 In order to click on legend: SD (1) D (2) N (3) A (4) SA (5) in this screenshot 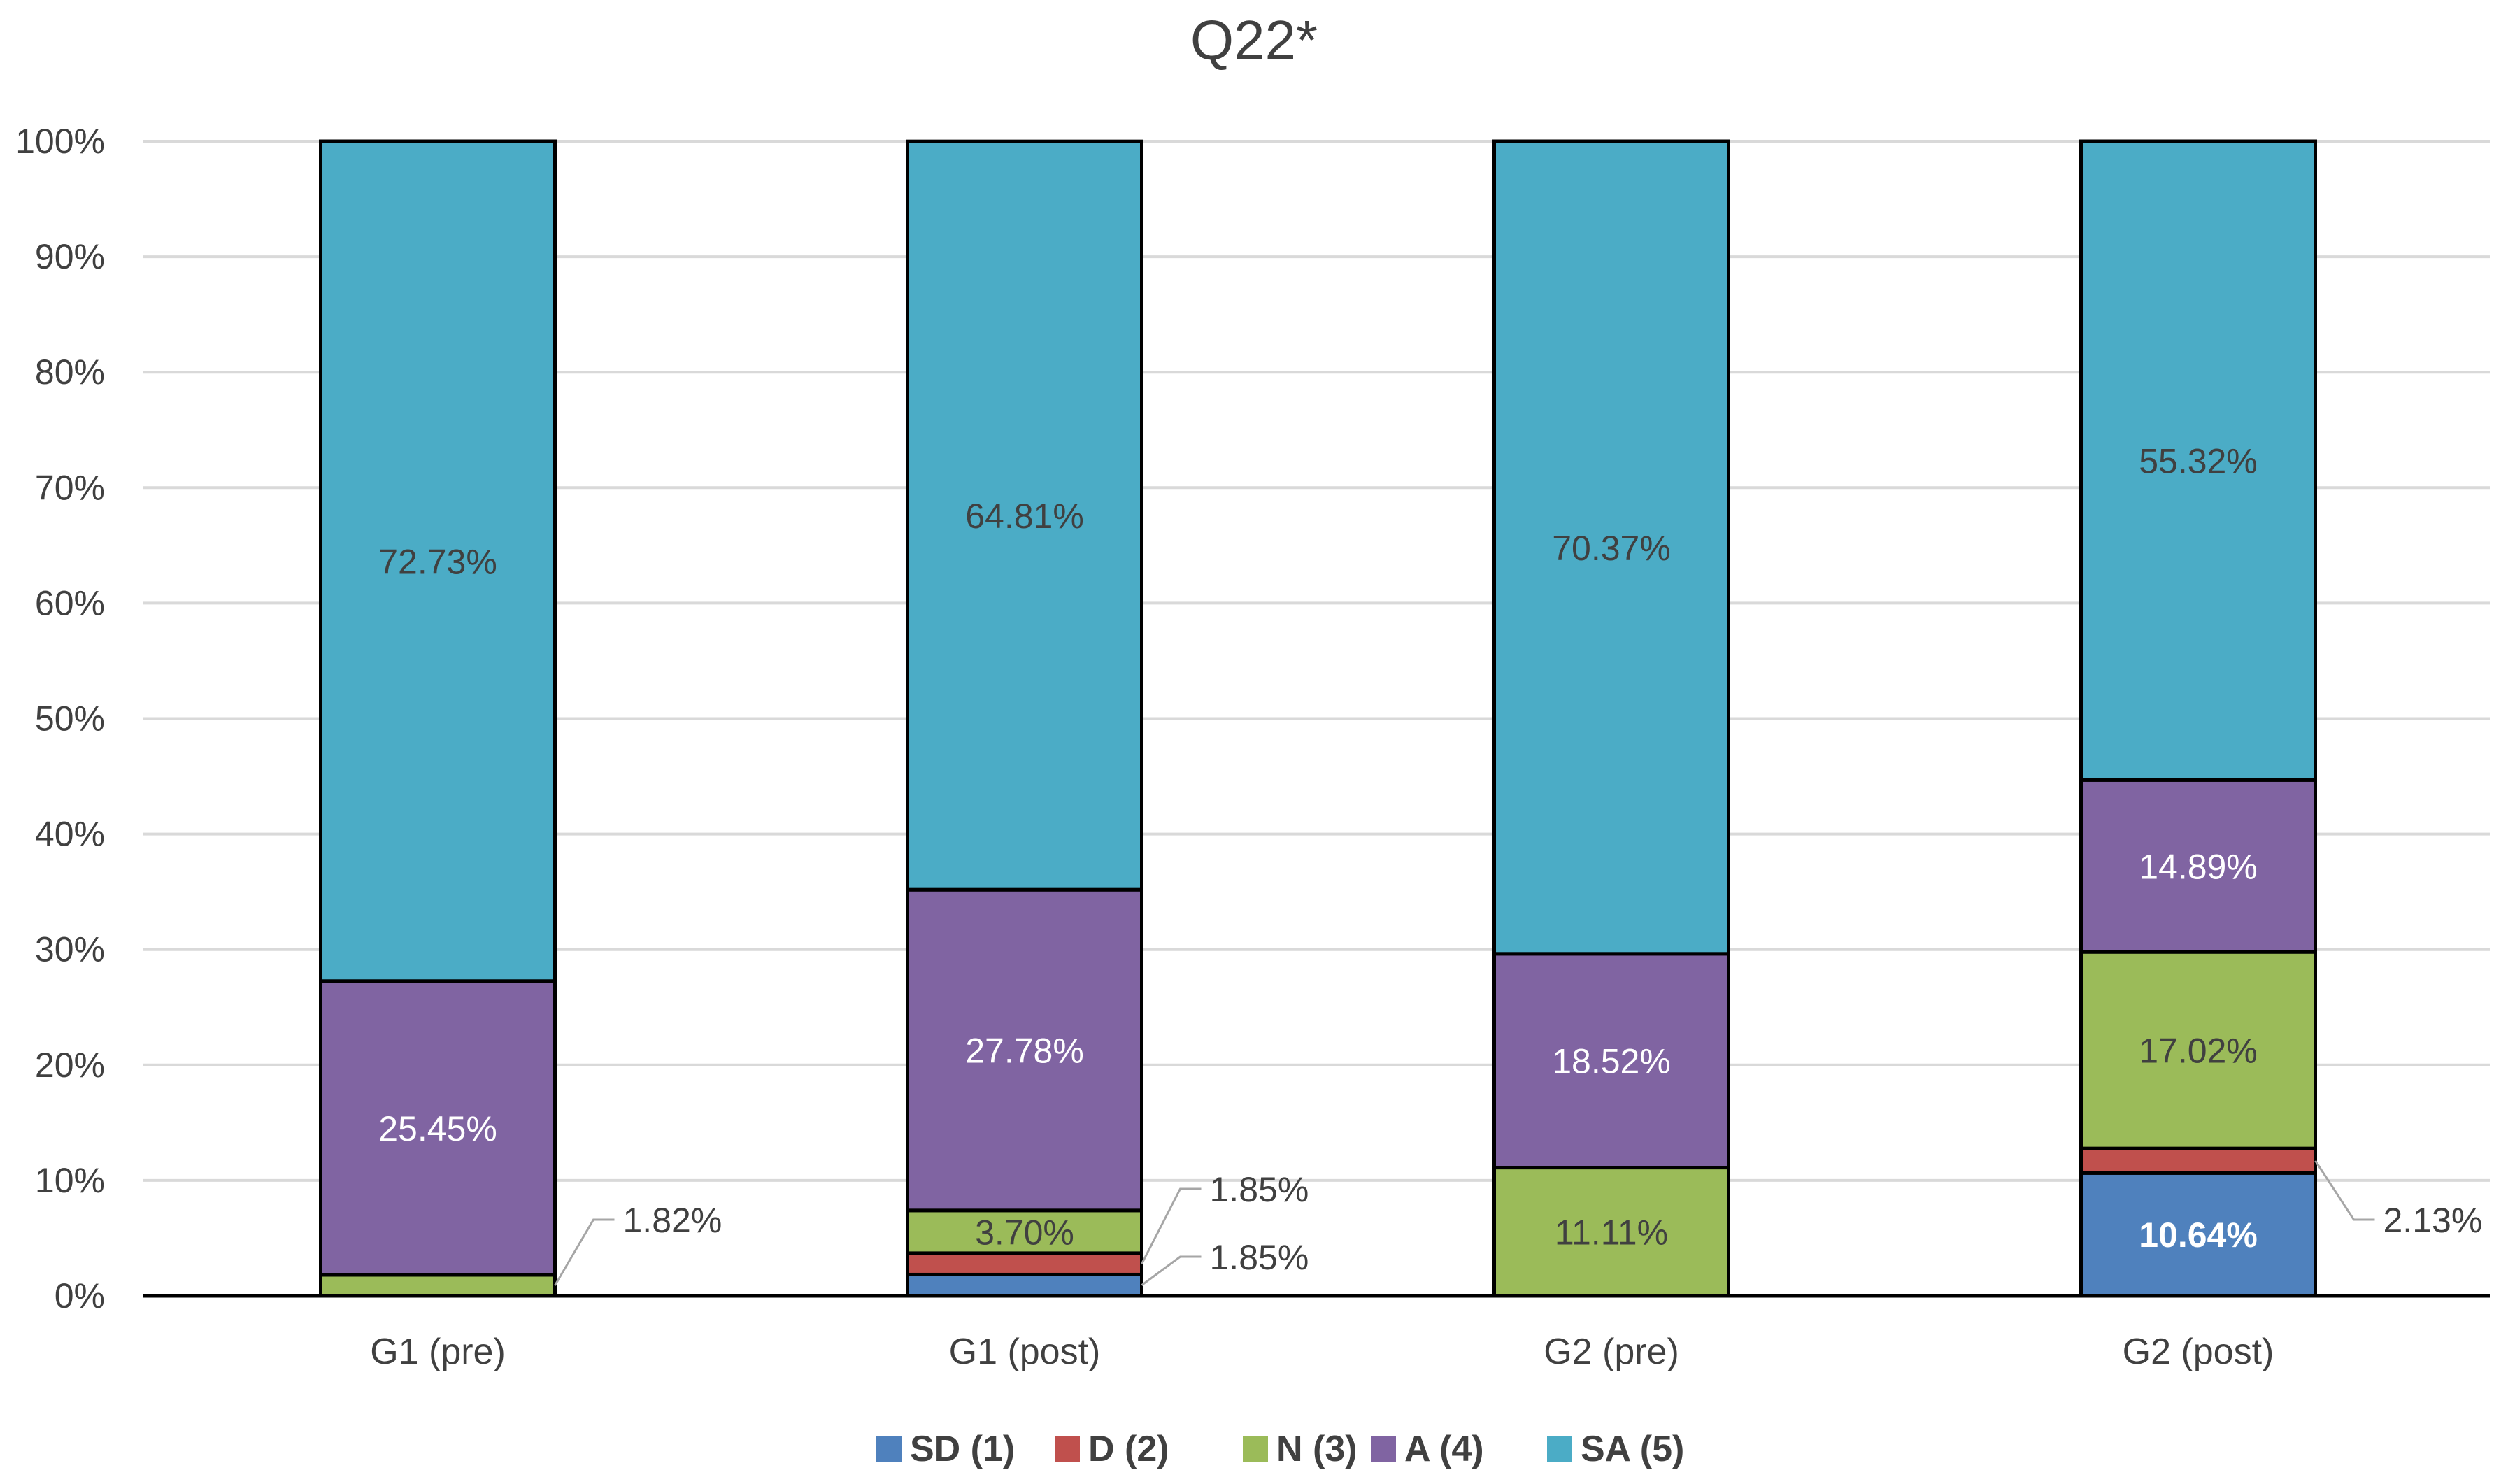, I will do `click(1280, 1449)`.